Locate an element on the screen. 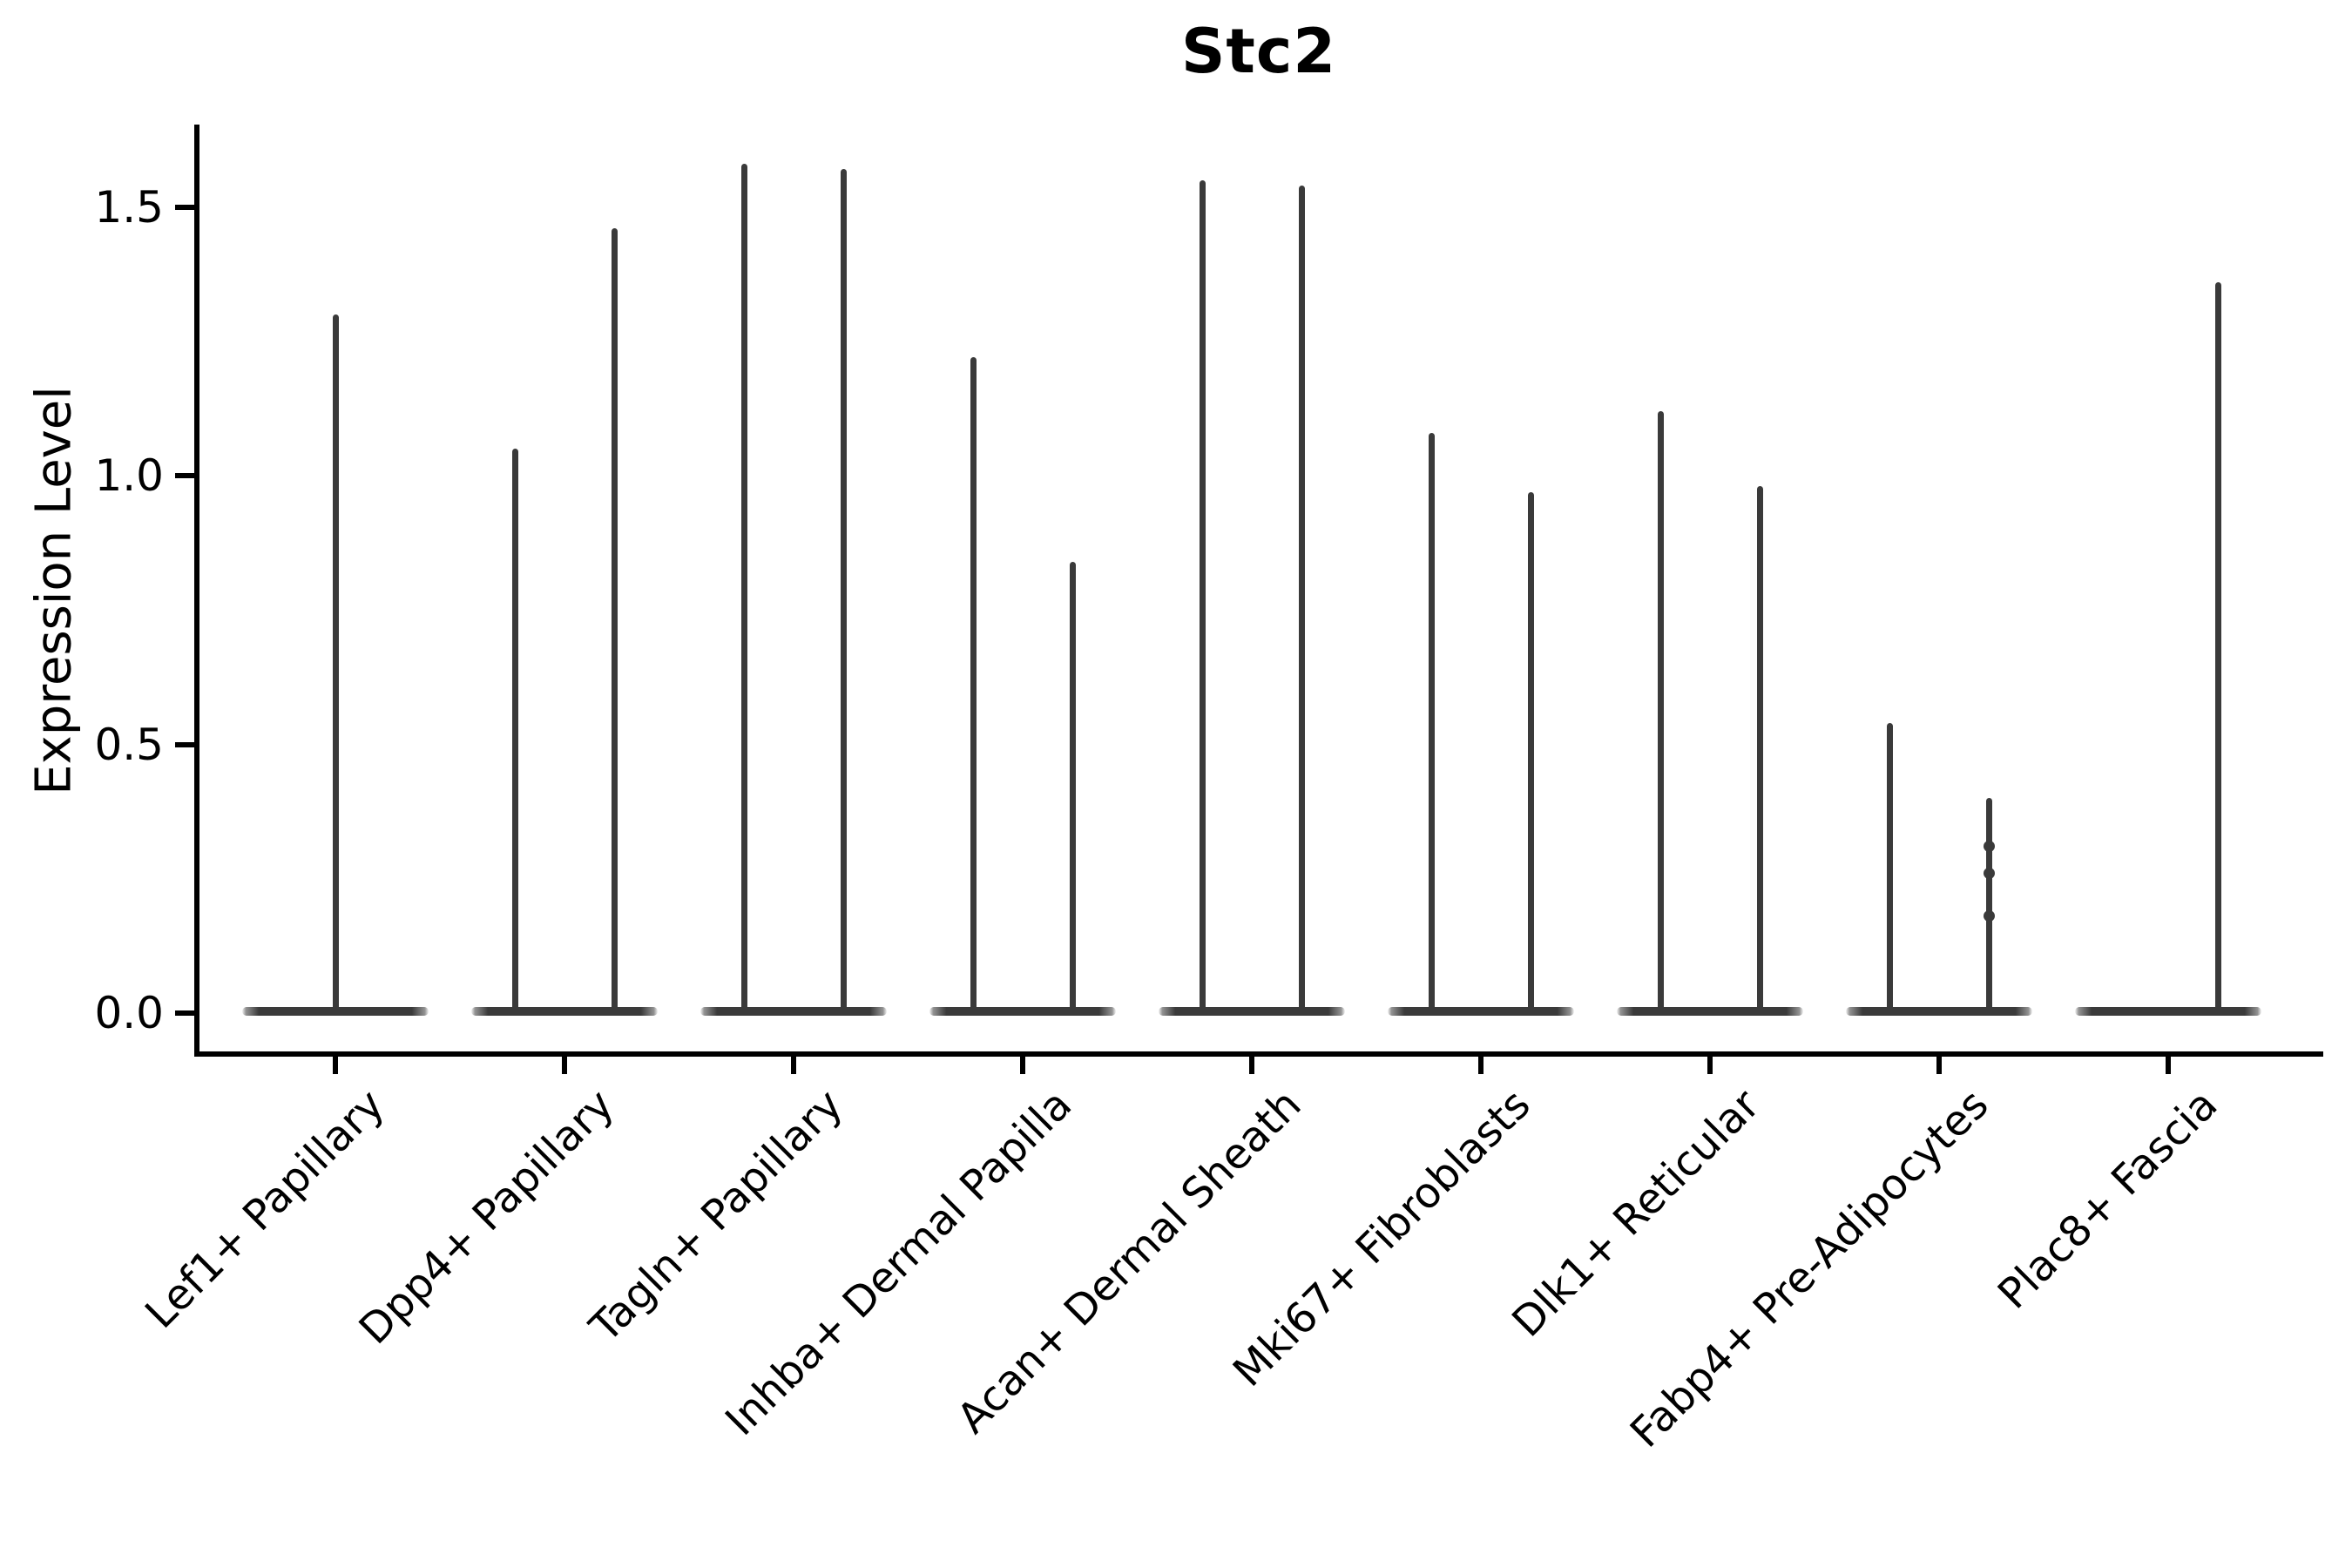 This screenshot has height=1568, width=2352. x-axis-spine is located at coordinates (1258, 1054).